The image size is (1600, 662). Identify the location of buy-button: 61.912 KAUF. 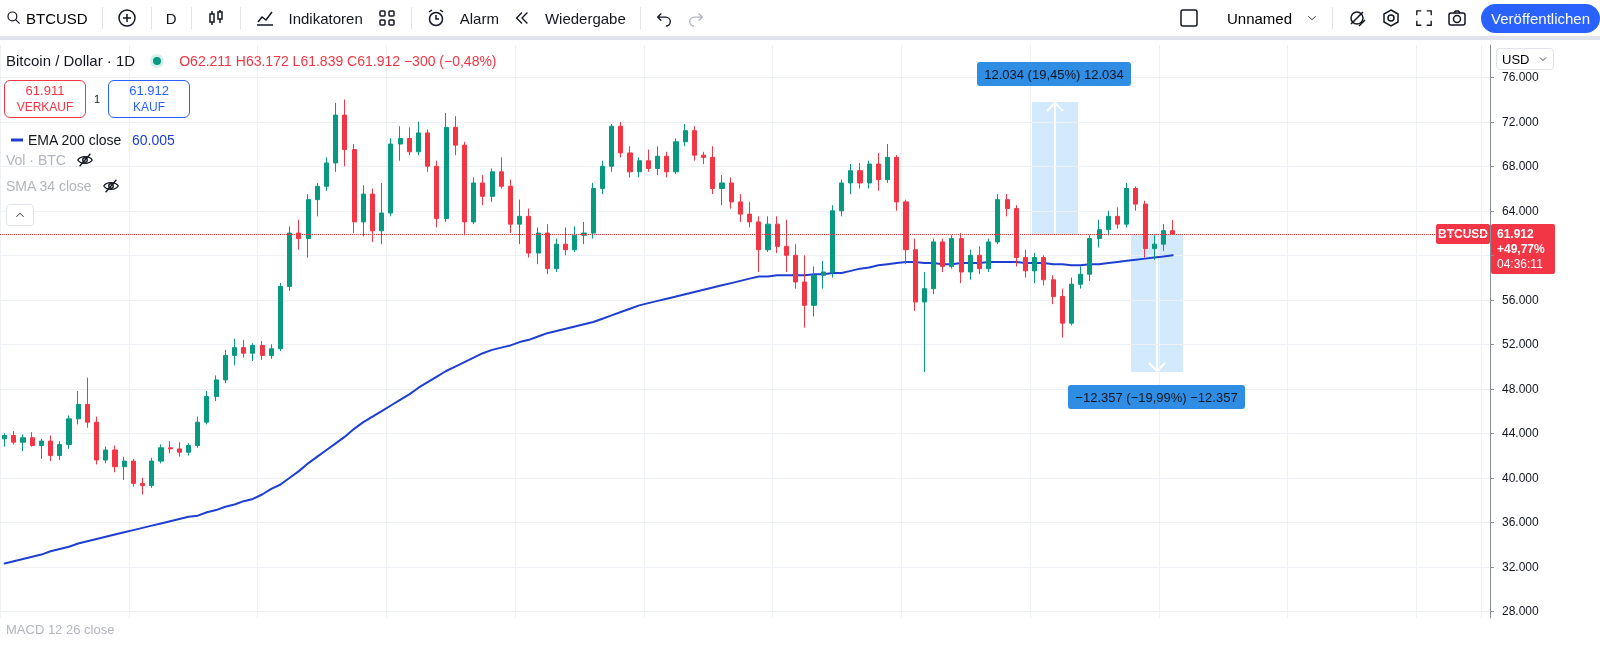
(149, 99).